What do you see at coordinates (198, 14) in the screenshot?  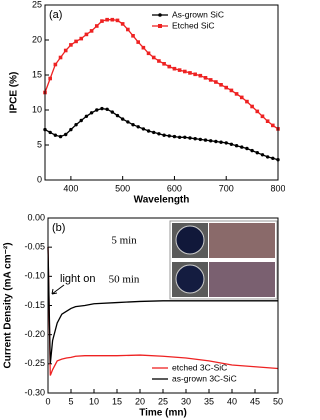 I see `legend-label: As-grown SiC` at bounding box center [198, 14].